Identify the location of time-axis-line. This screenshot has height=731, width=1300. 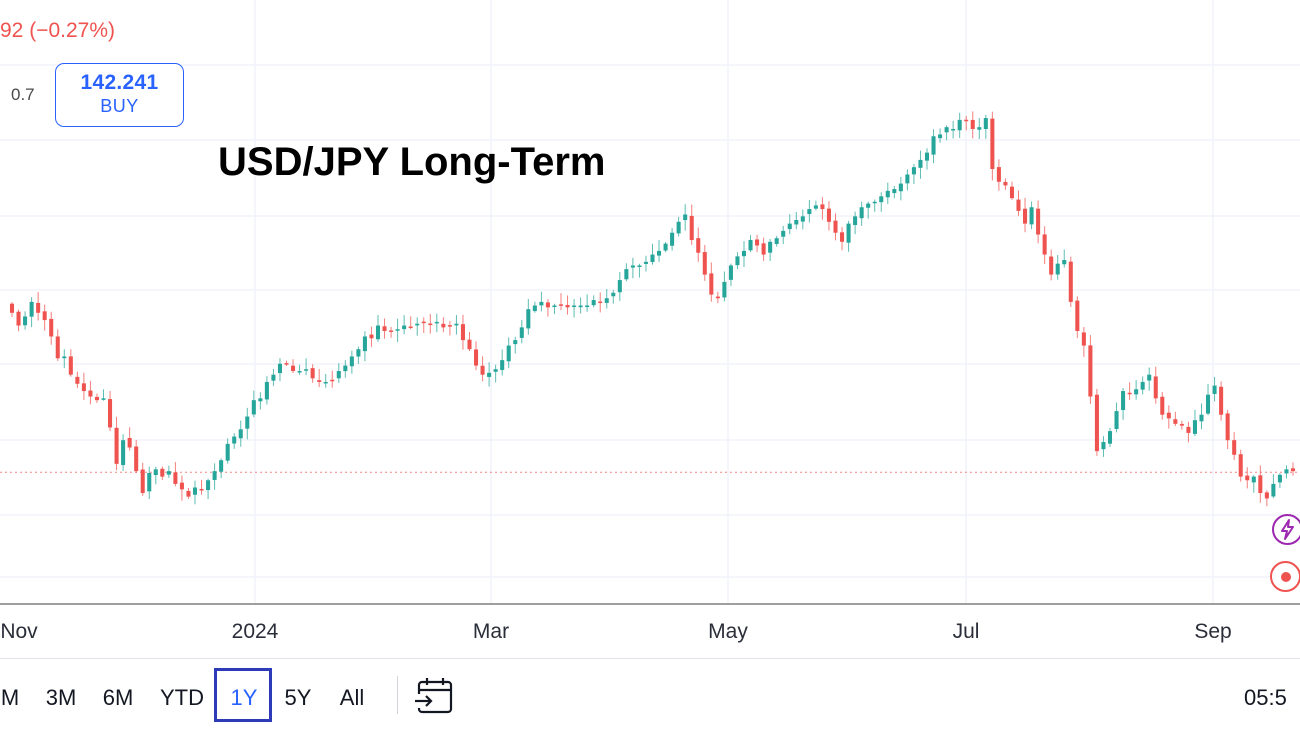
(650, 604).